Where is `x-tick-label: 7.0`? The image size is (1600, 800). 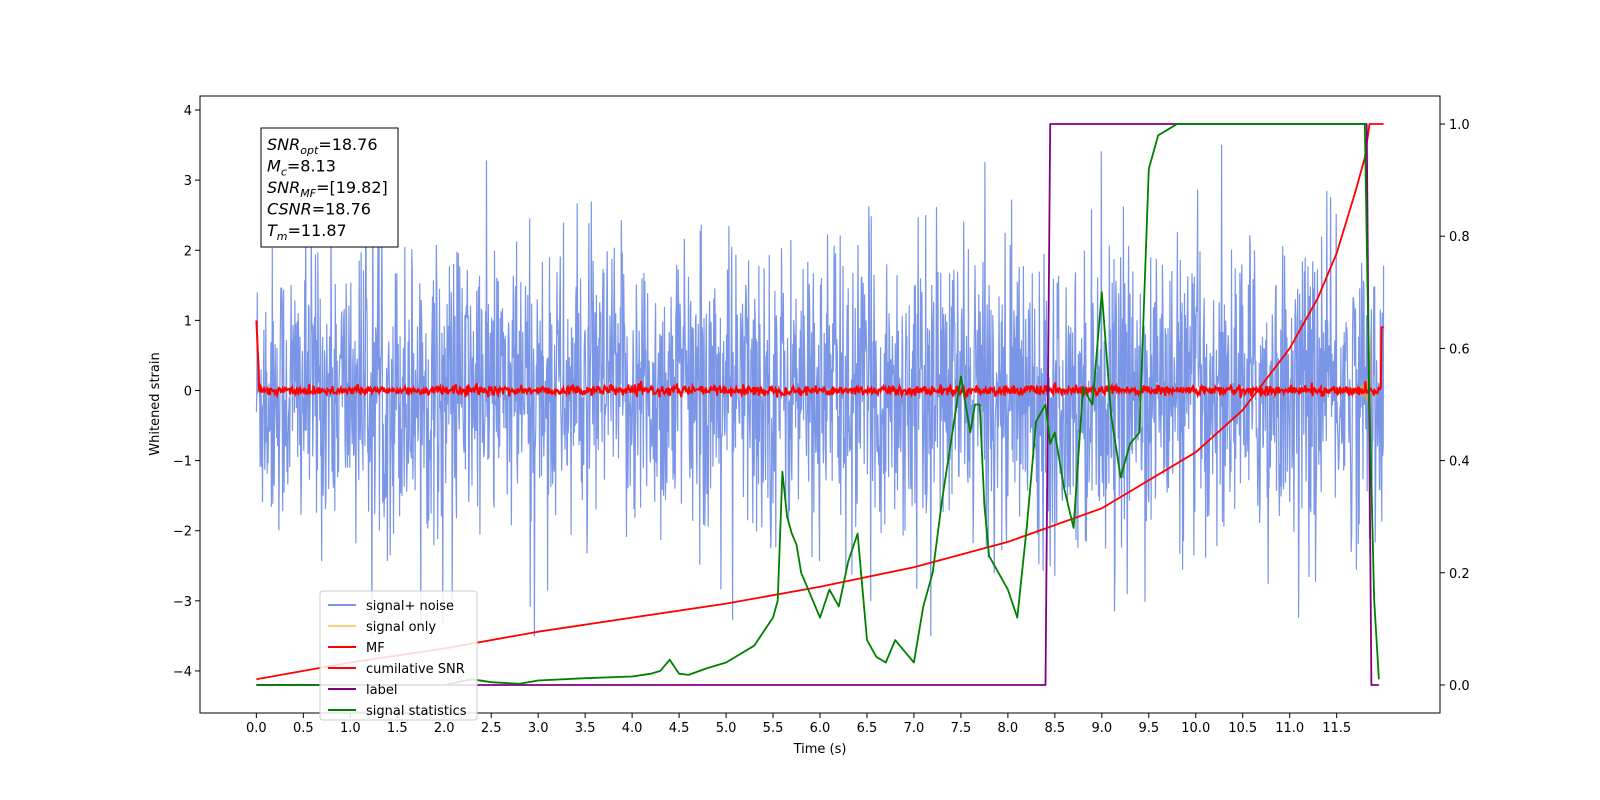
x-tick-label: 7.0 is located at coordinates (914, 728).